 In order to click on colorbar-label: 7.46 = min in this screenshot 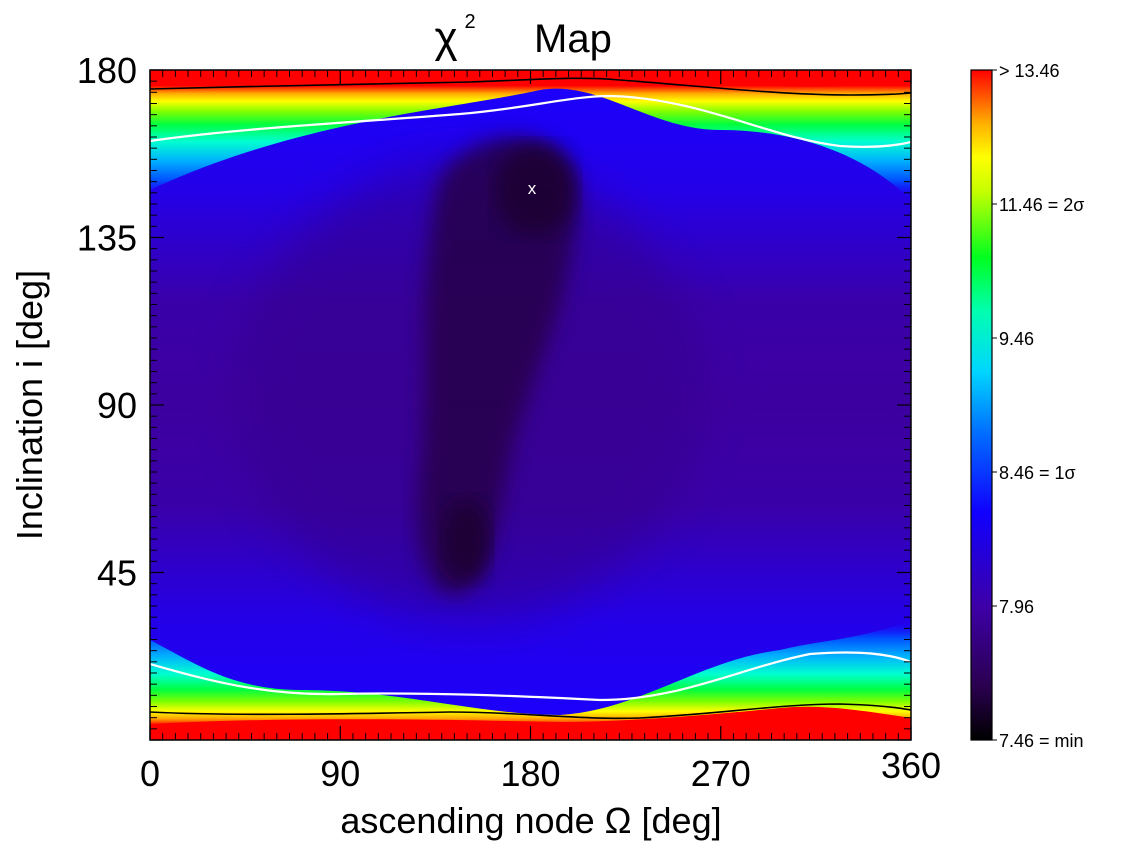, I will do `click(1041, 741)`.